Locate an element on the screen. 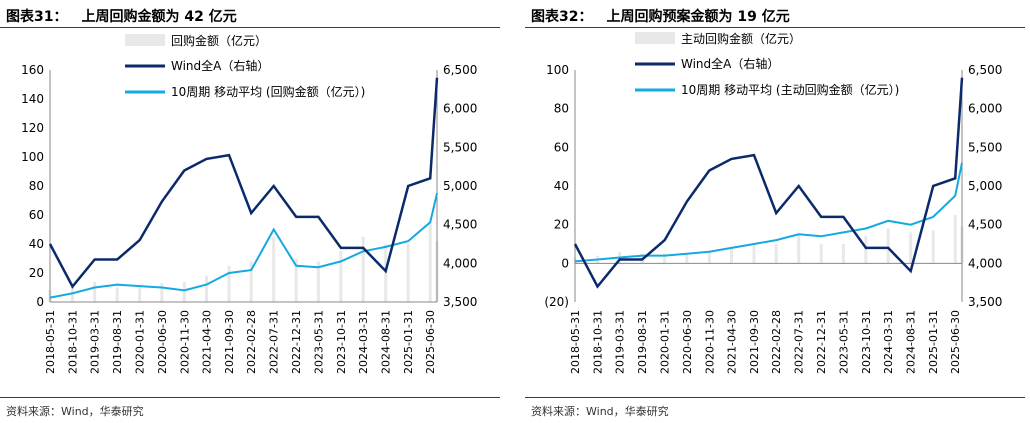  x-tick-label: 2025-06-30 is located at coordinates (955, 342).